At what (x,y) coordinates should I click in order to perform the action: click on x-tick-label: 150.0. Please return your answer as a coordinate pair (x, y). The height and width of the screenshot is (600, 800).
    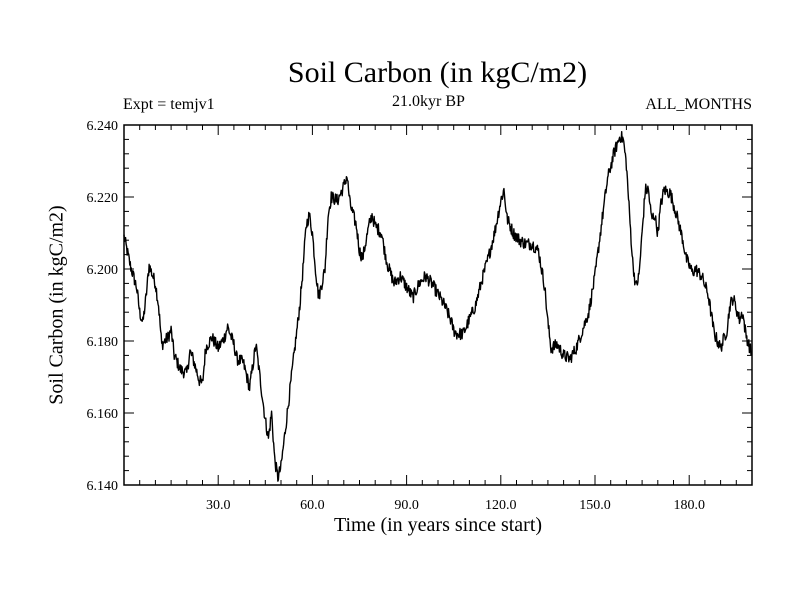
    Looking at the image, I should click on (595, 505).